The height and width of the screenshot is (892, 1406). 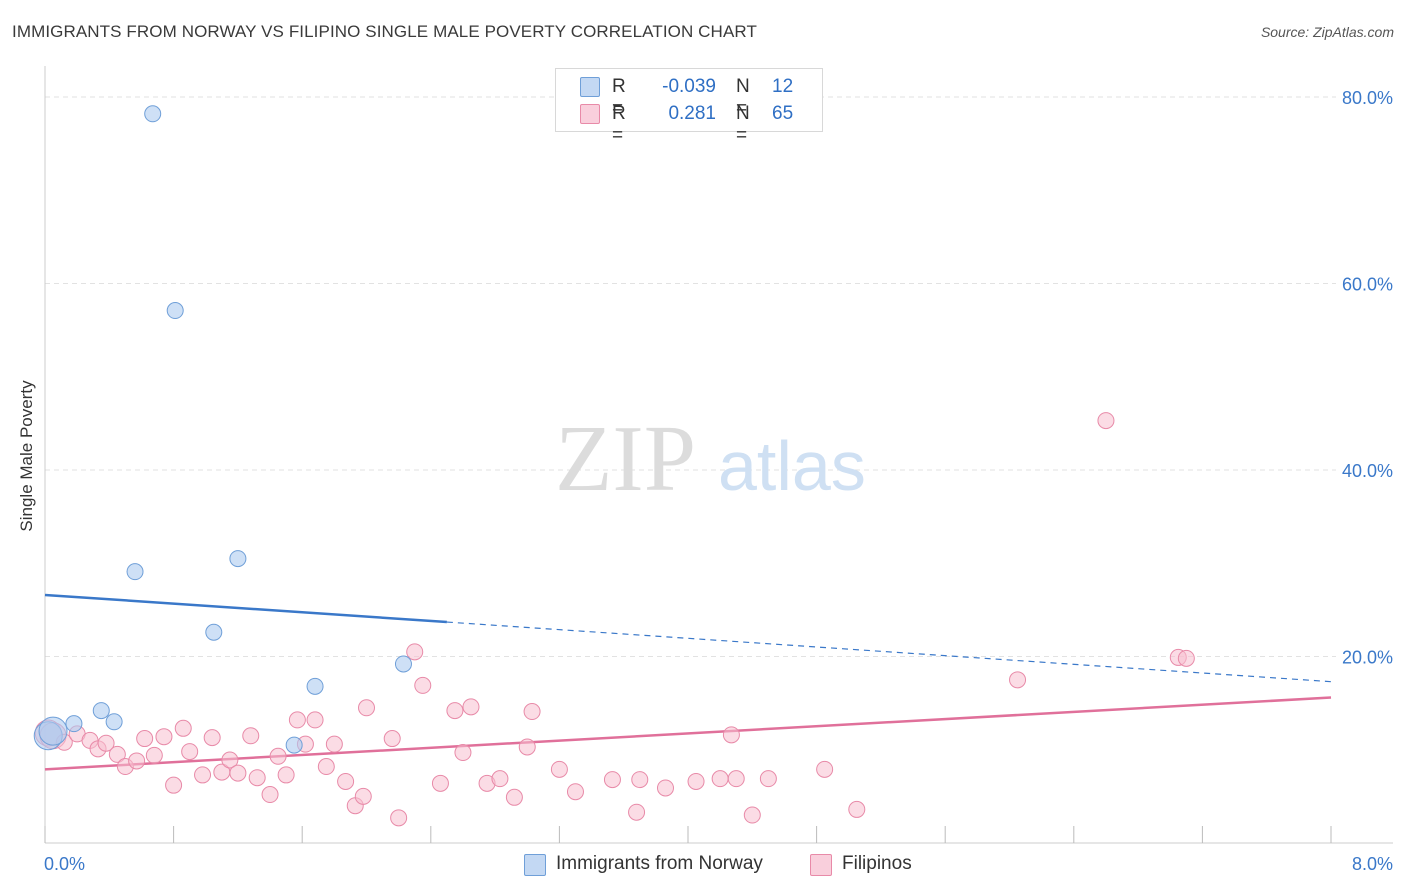 What do you see at coordinates (1367, 658) in the screenshot?
I see `y-tick-label: 20.0%` at bounding box center [1367, 658].